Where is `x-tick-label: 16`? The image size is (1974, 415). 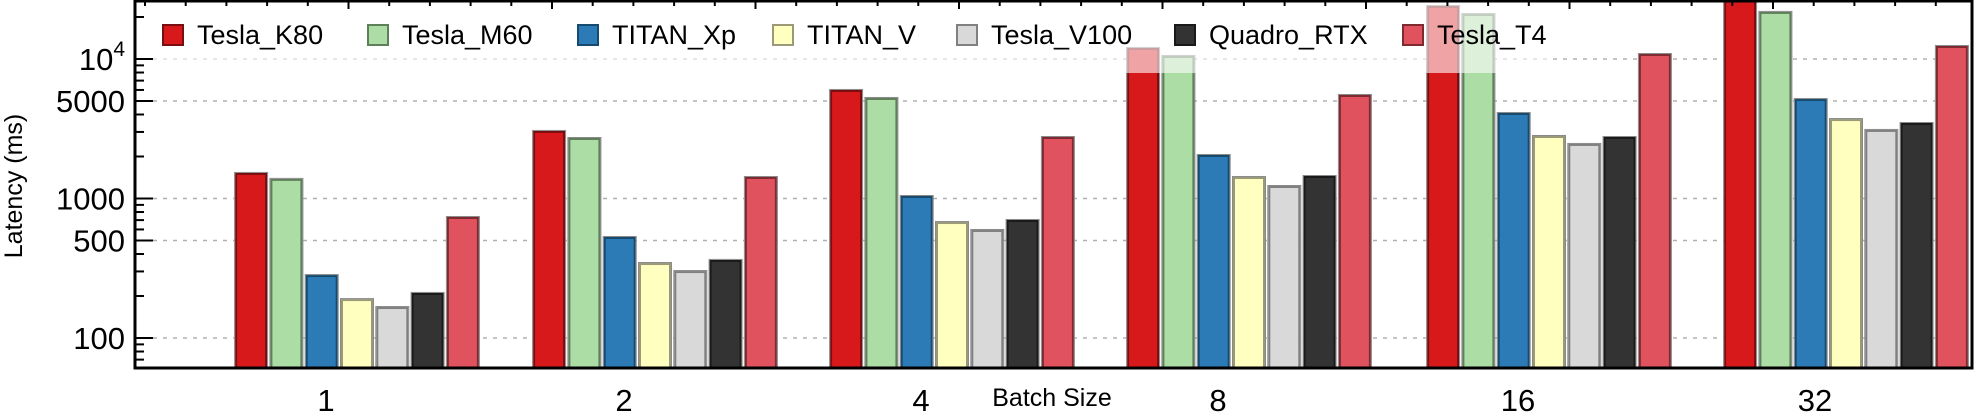
x-tick-label: 16 is located at coordinates (1518, 399).